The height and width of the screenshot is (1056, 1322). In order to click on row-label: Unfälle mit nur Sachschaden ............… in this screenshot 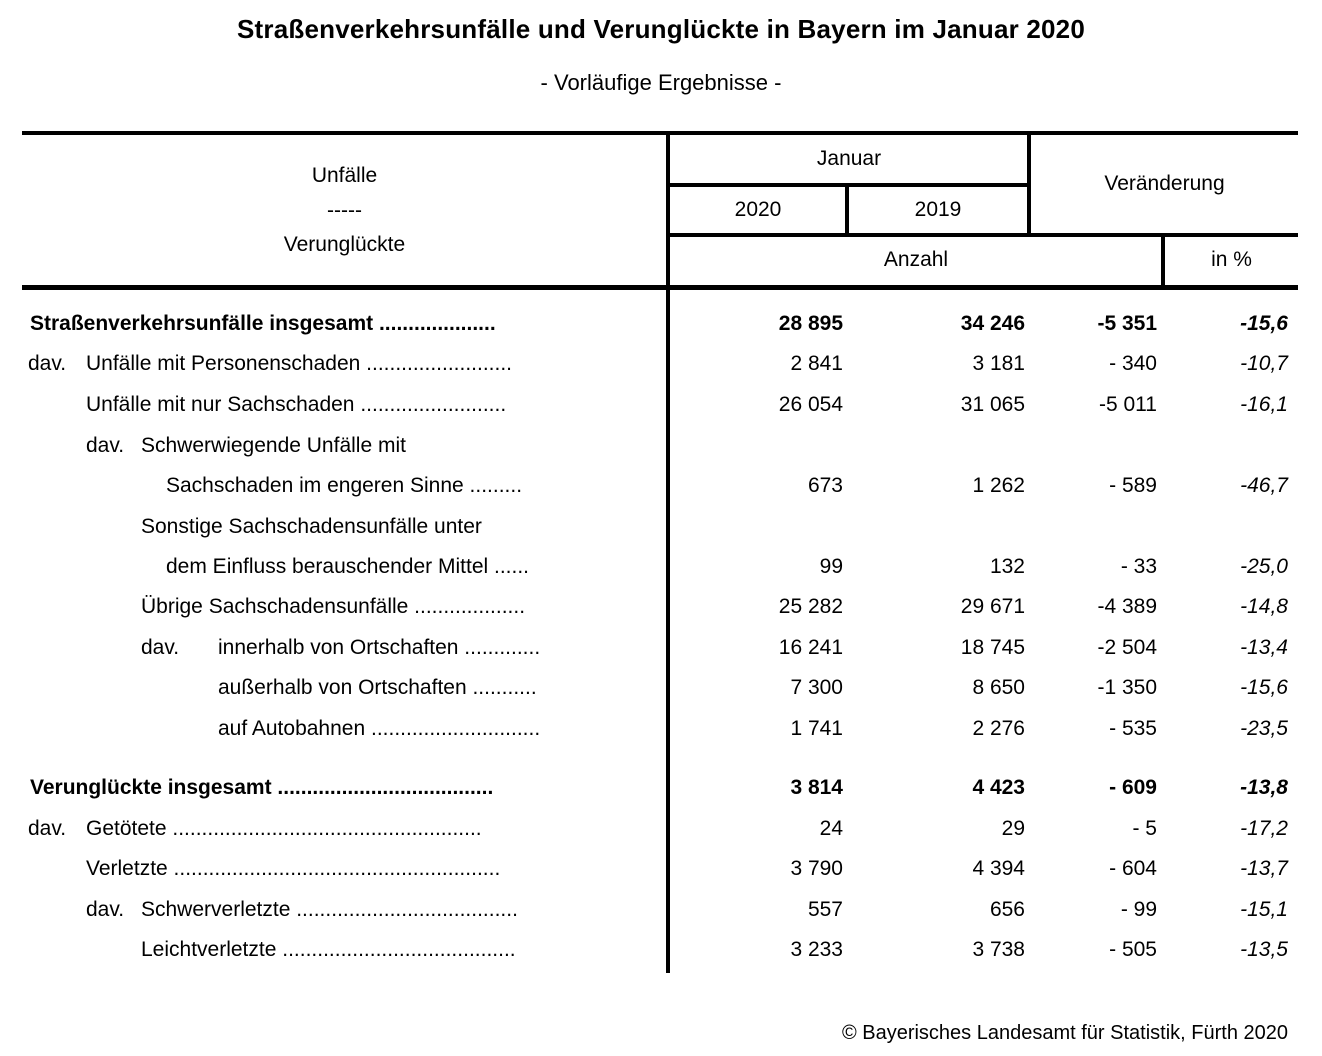, I will do `click(296, 404)`.